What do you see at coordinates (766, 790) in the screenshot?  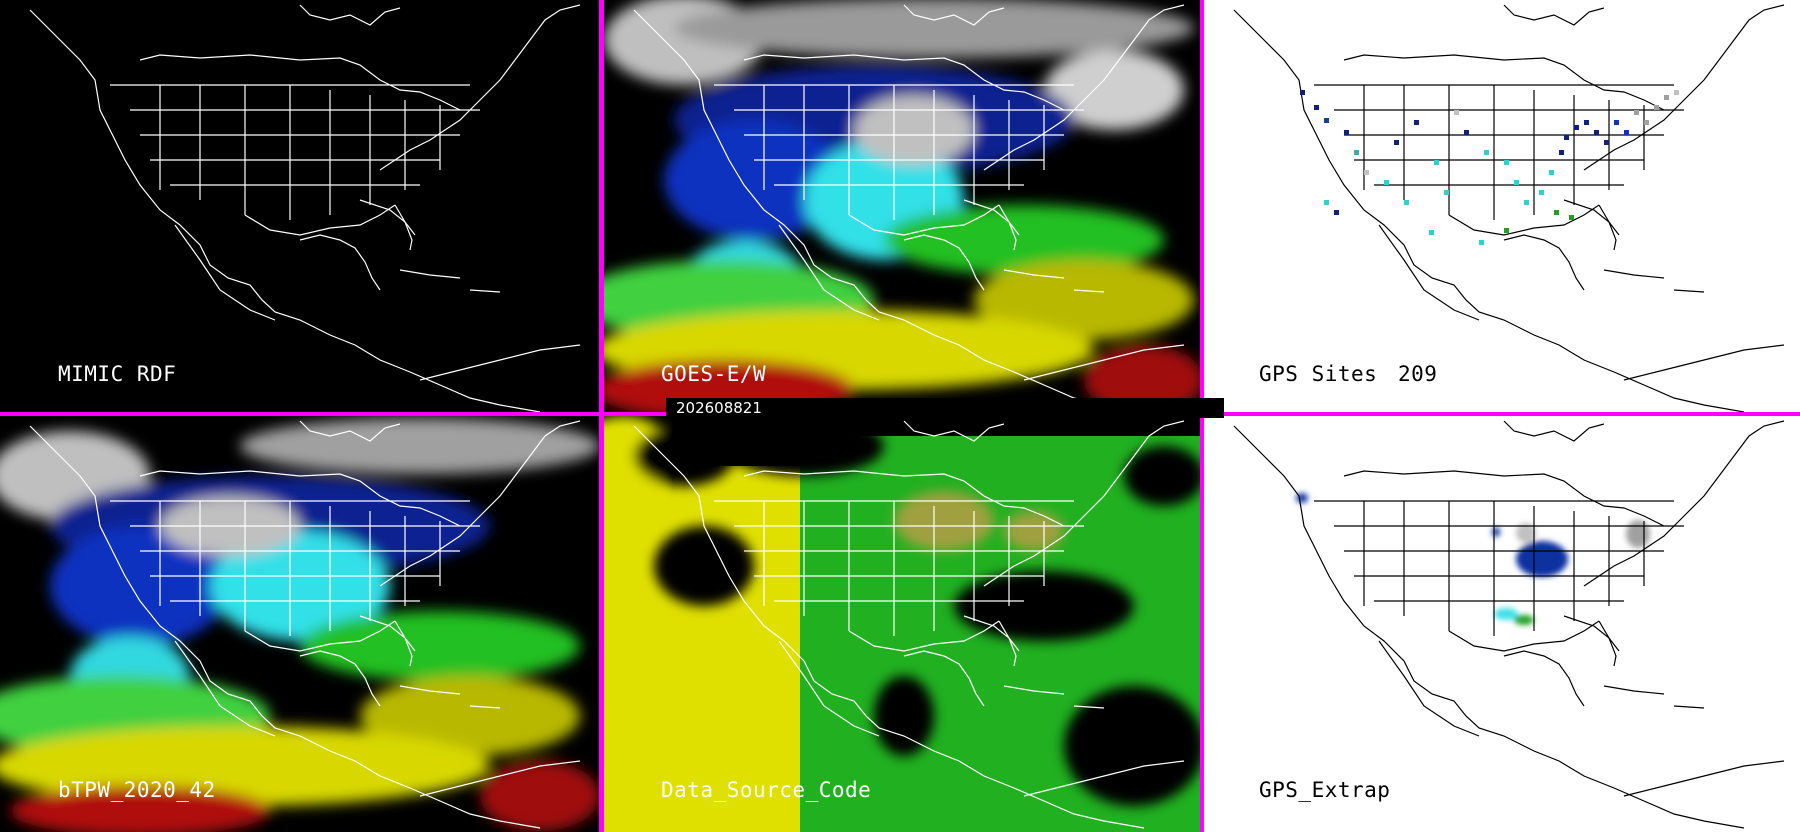 I see `panel-label-data-source-code: Data_Source_Code` at bounding box center [766, 790].